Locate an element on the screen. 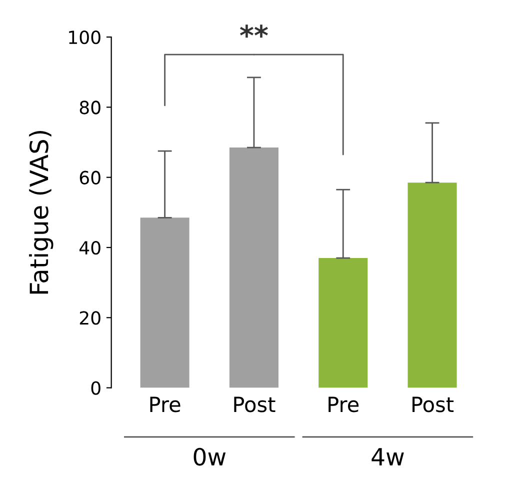 Image resolution: width=506 pixels, height=494 pixels. y-tick-label: 60 is located at coordinates (90, 177).